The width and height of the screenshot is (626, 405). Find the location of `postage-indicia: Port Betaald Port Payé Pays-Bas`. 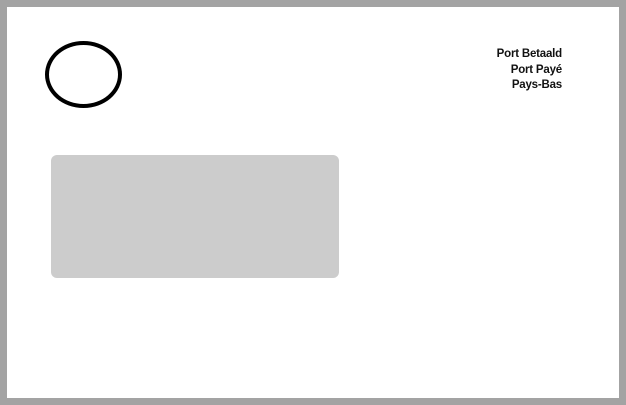

postage-indicia: Port Betaald Port Payé Pays-Bas is located at coordinates (529, 70).